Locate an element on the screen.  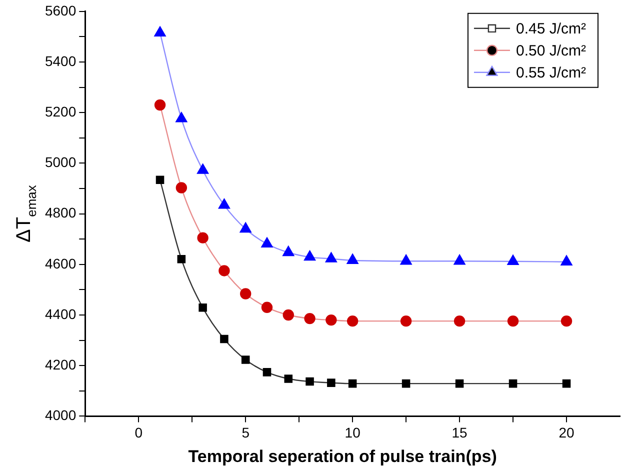
y-tick-label: 4600 is located at coordinates (60, 263).